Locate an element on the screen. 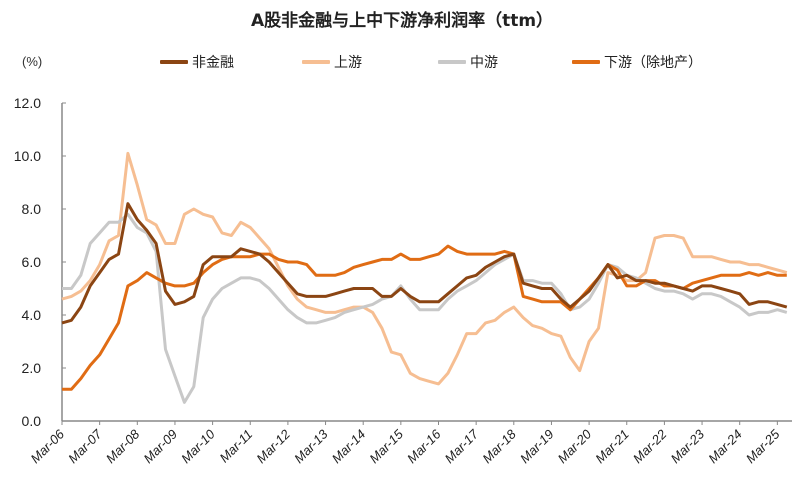 The width and height of the screenshot is (804, 500). x-tick-label: Mar-07 is located at coordinates (85, 446).